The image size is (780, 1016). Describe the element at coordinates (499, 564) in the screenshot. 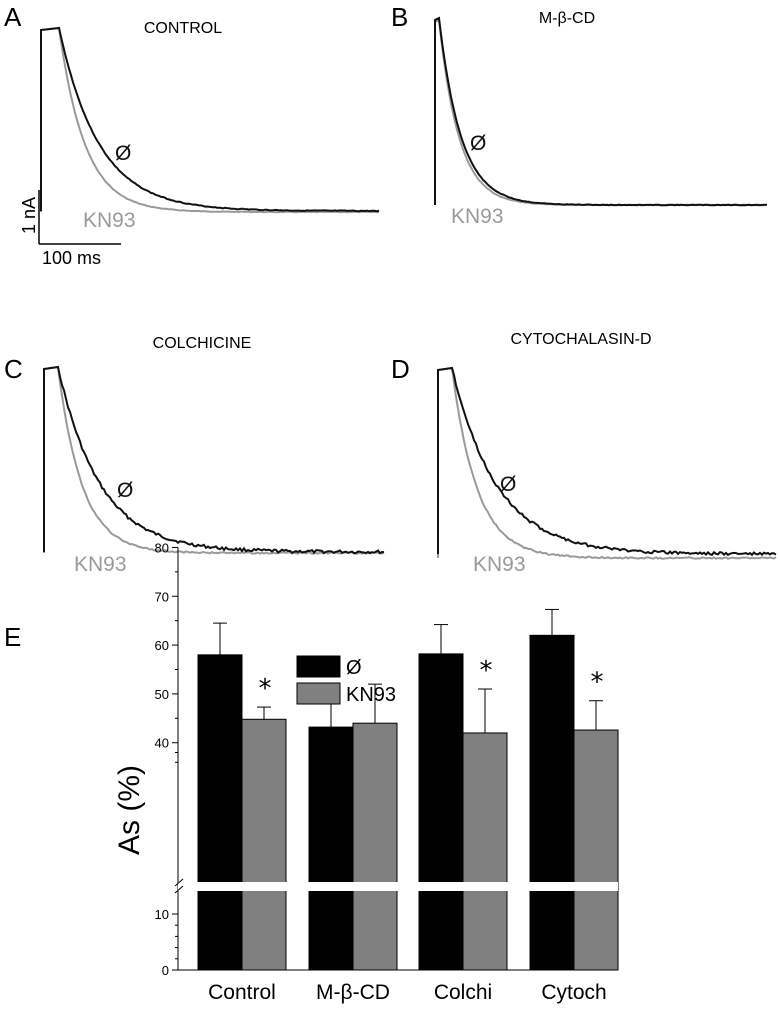

I see `trace-d-kn93-label: KN93` at that location.